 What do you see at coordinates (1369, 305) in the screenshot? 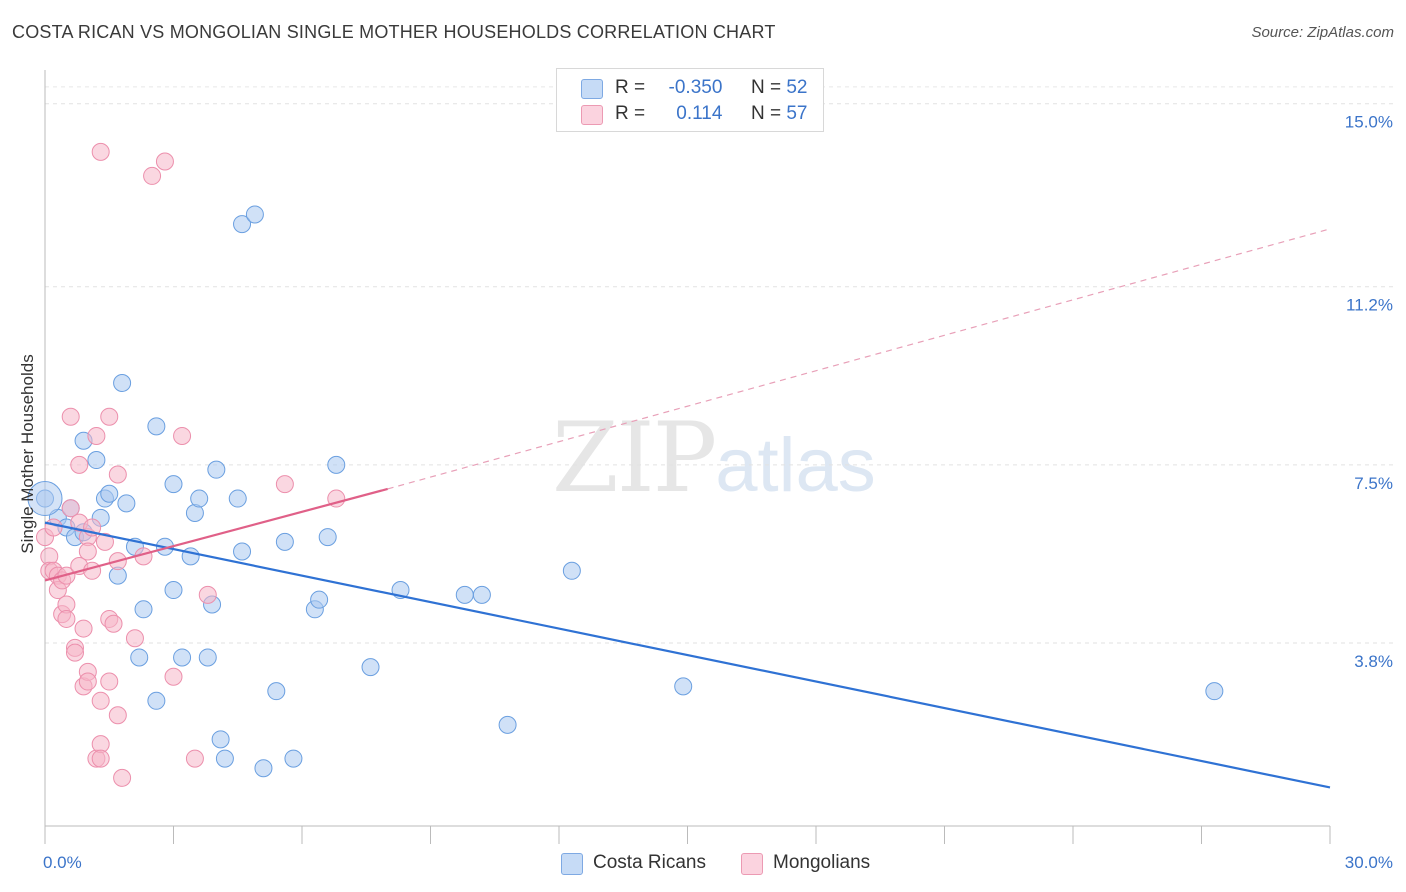
I see `y-tick-label: 11.2%` at bounding box center [1369, 305].